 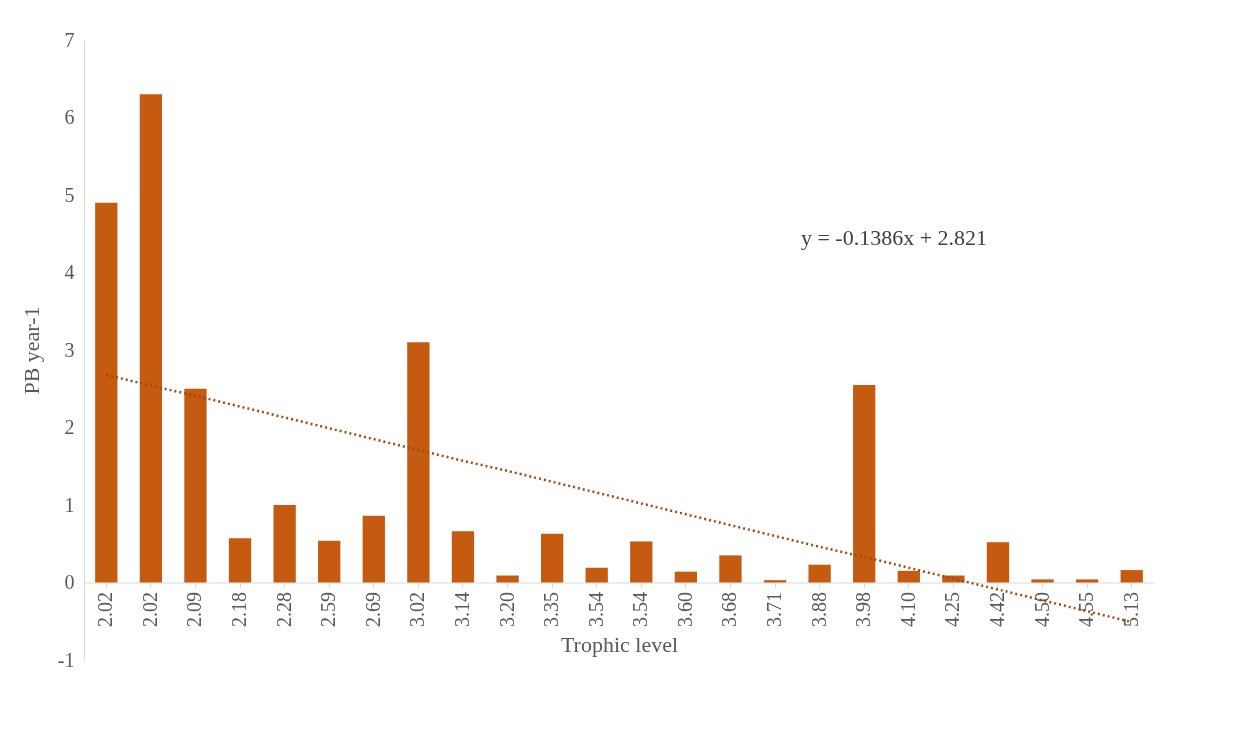 What do you see at coordinates (818, 609) in the screenshot?
I see `x-tick-label: 3.88` at bounding box center [818, 609].